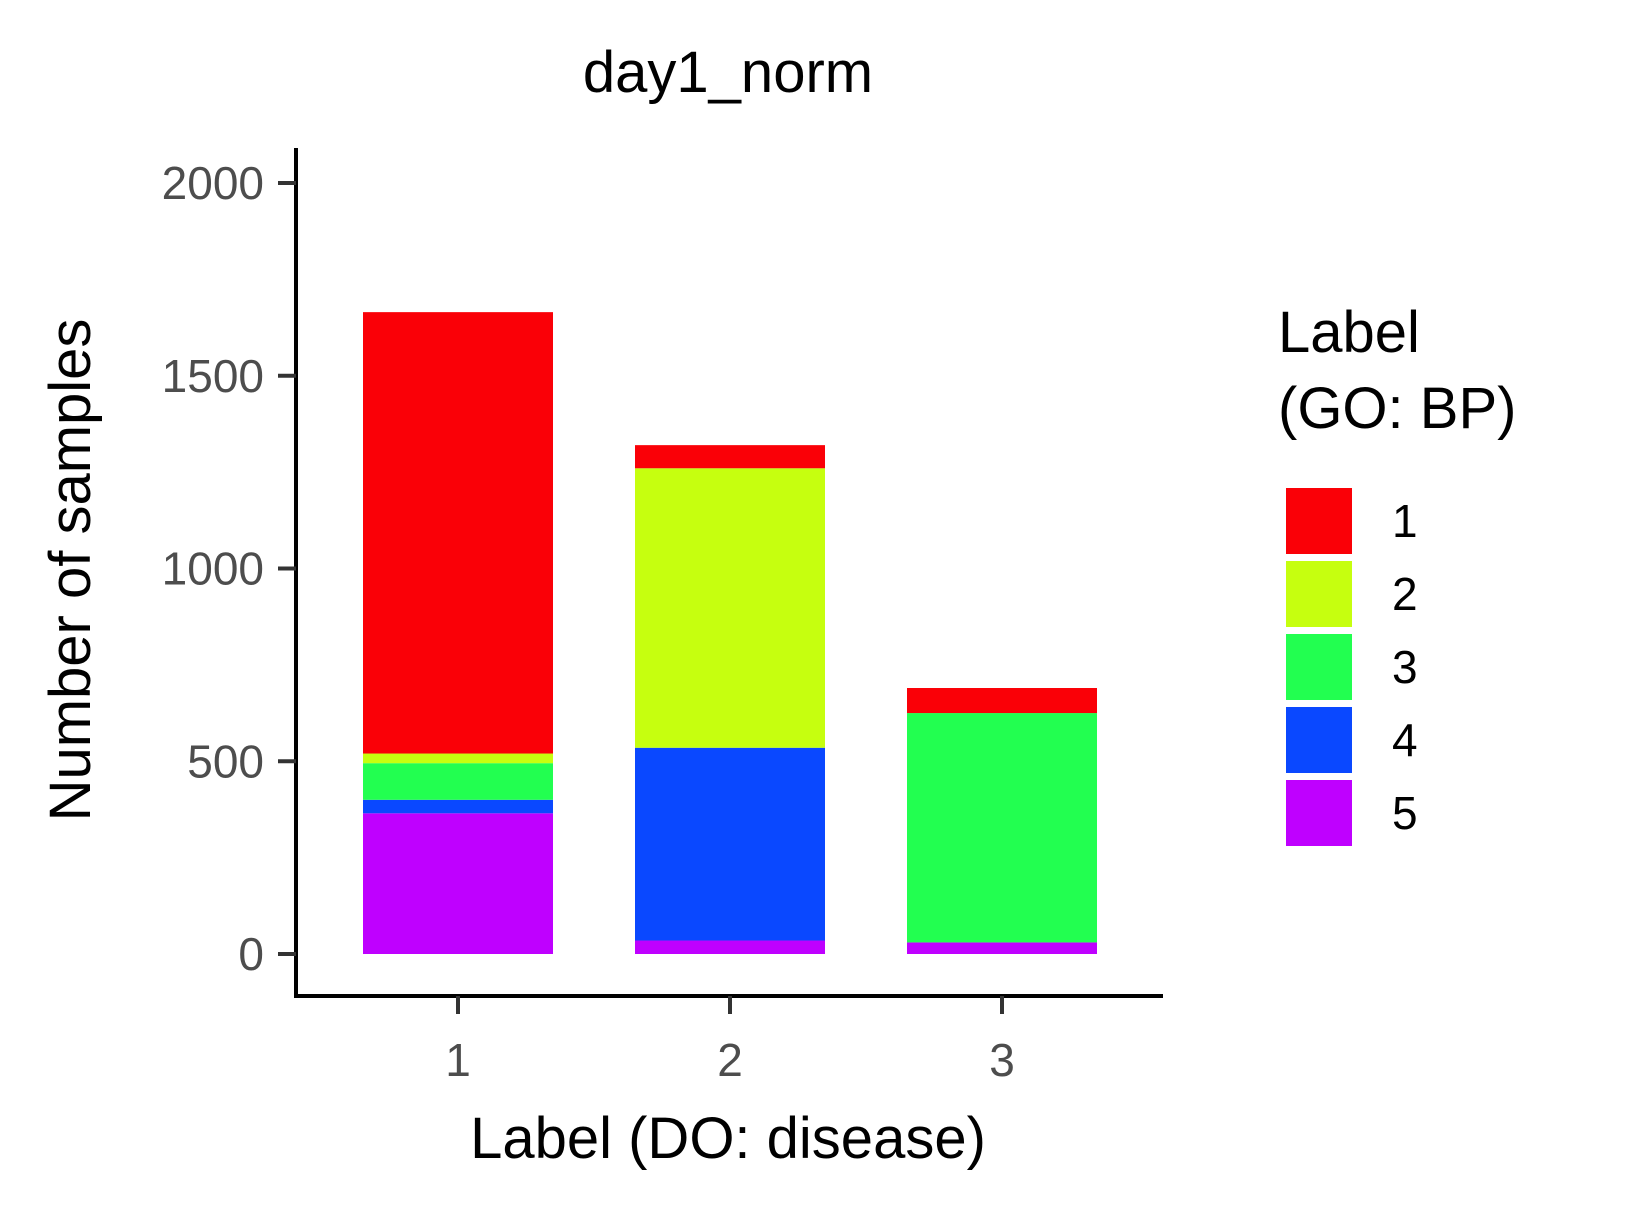 The image size is (1650, 1205). What do you see at coordinates (213, 183) in the screenshot?
I see `y-tick-label: 2000` at bounding box center [213, 183].